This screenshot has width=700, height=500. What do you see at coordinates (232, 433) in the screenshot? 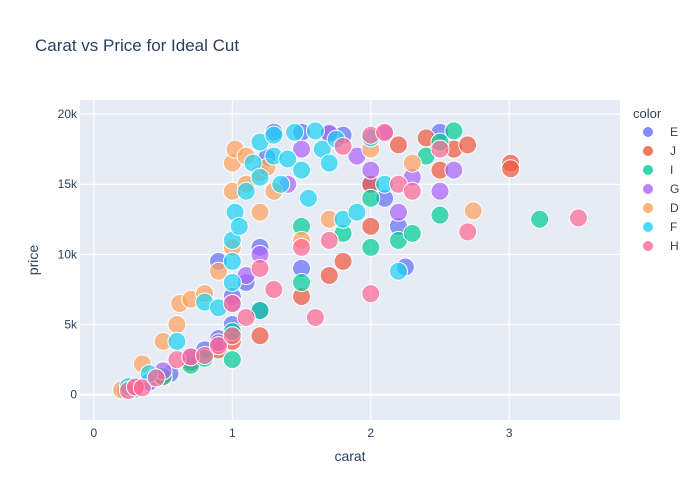
I see `x-tick-label: 1` at bounding box center [232, 433].